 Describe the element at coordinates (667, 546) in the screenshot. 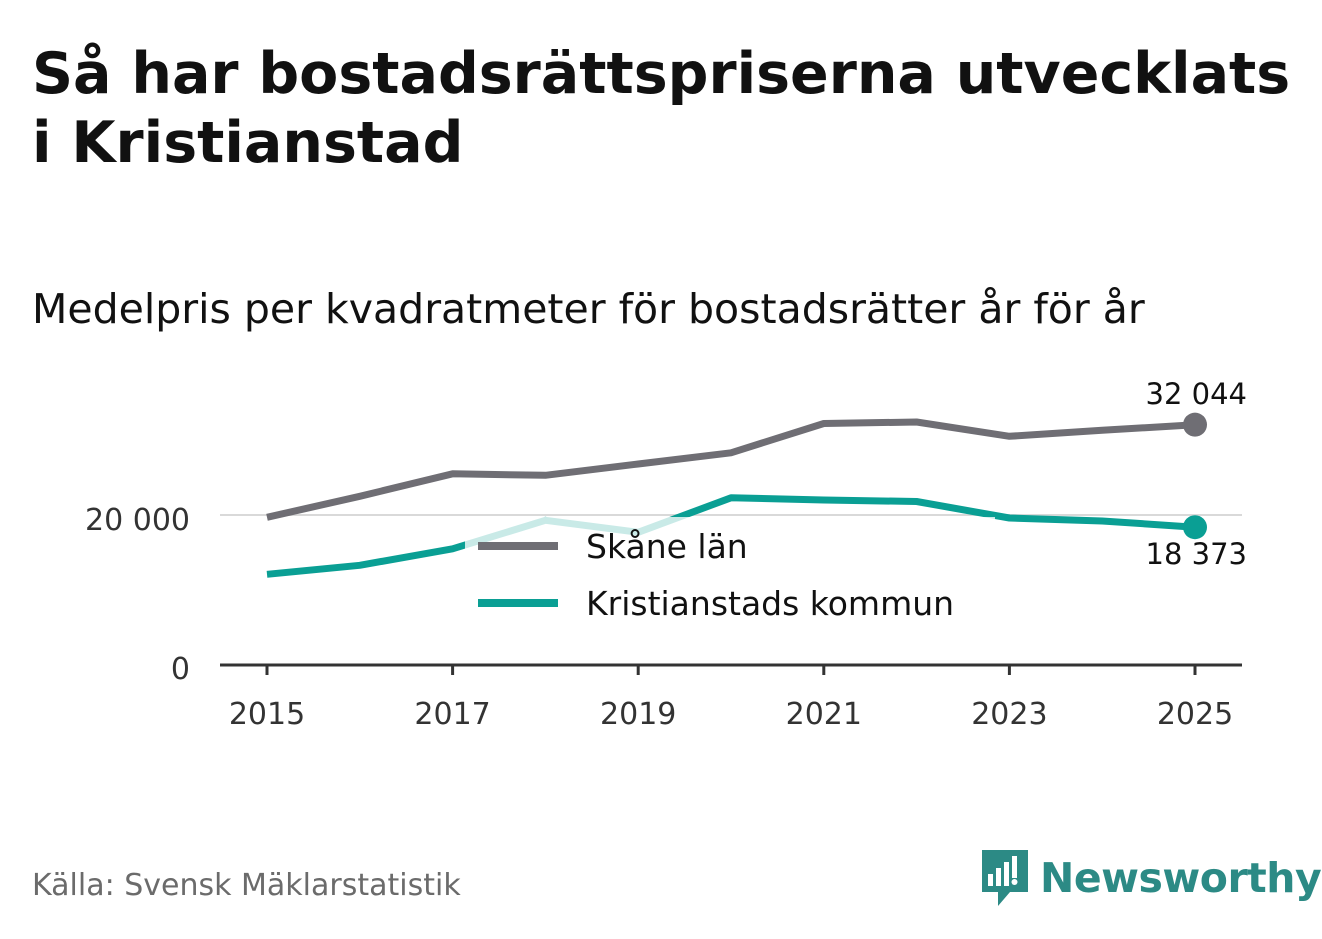

I see `legend-label-skane: Skåne län` at that location.